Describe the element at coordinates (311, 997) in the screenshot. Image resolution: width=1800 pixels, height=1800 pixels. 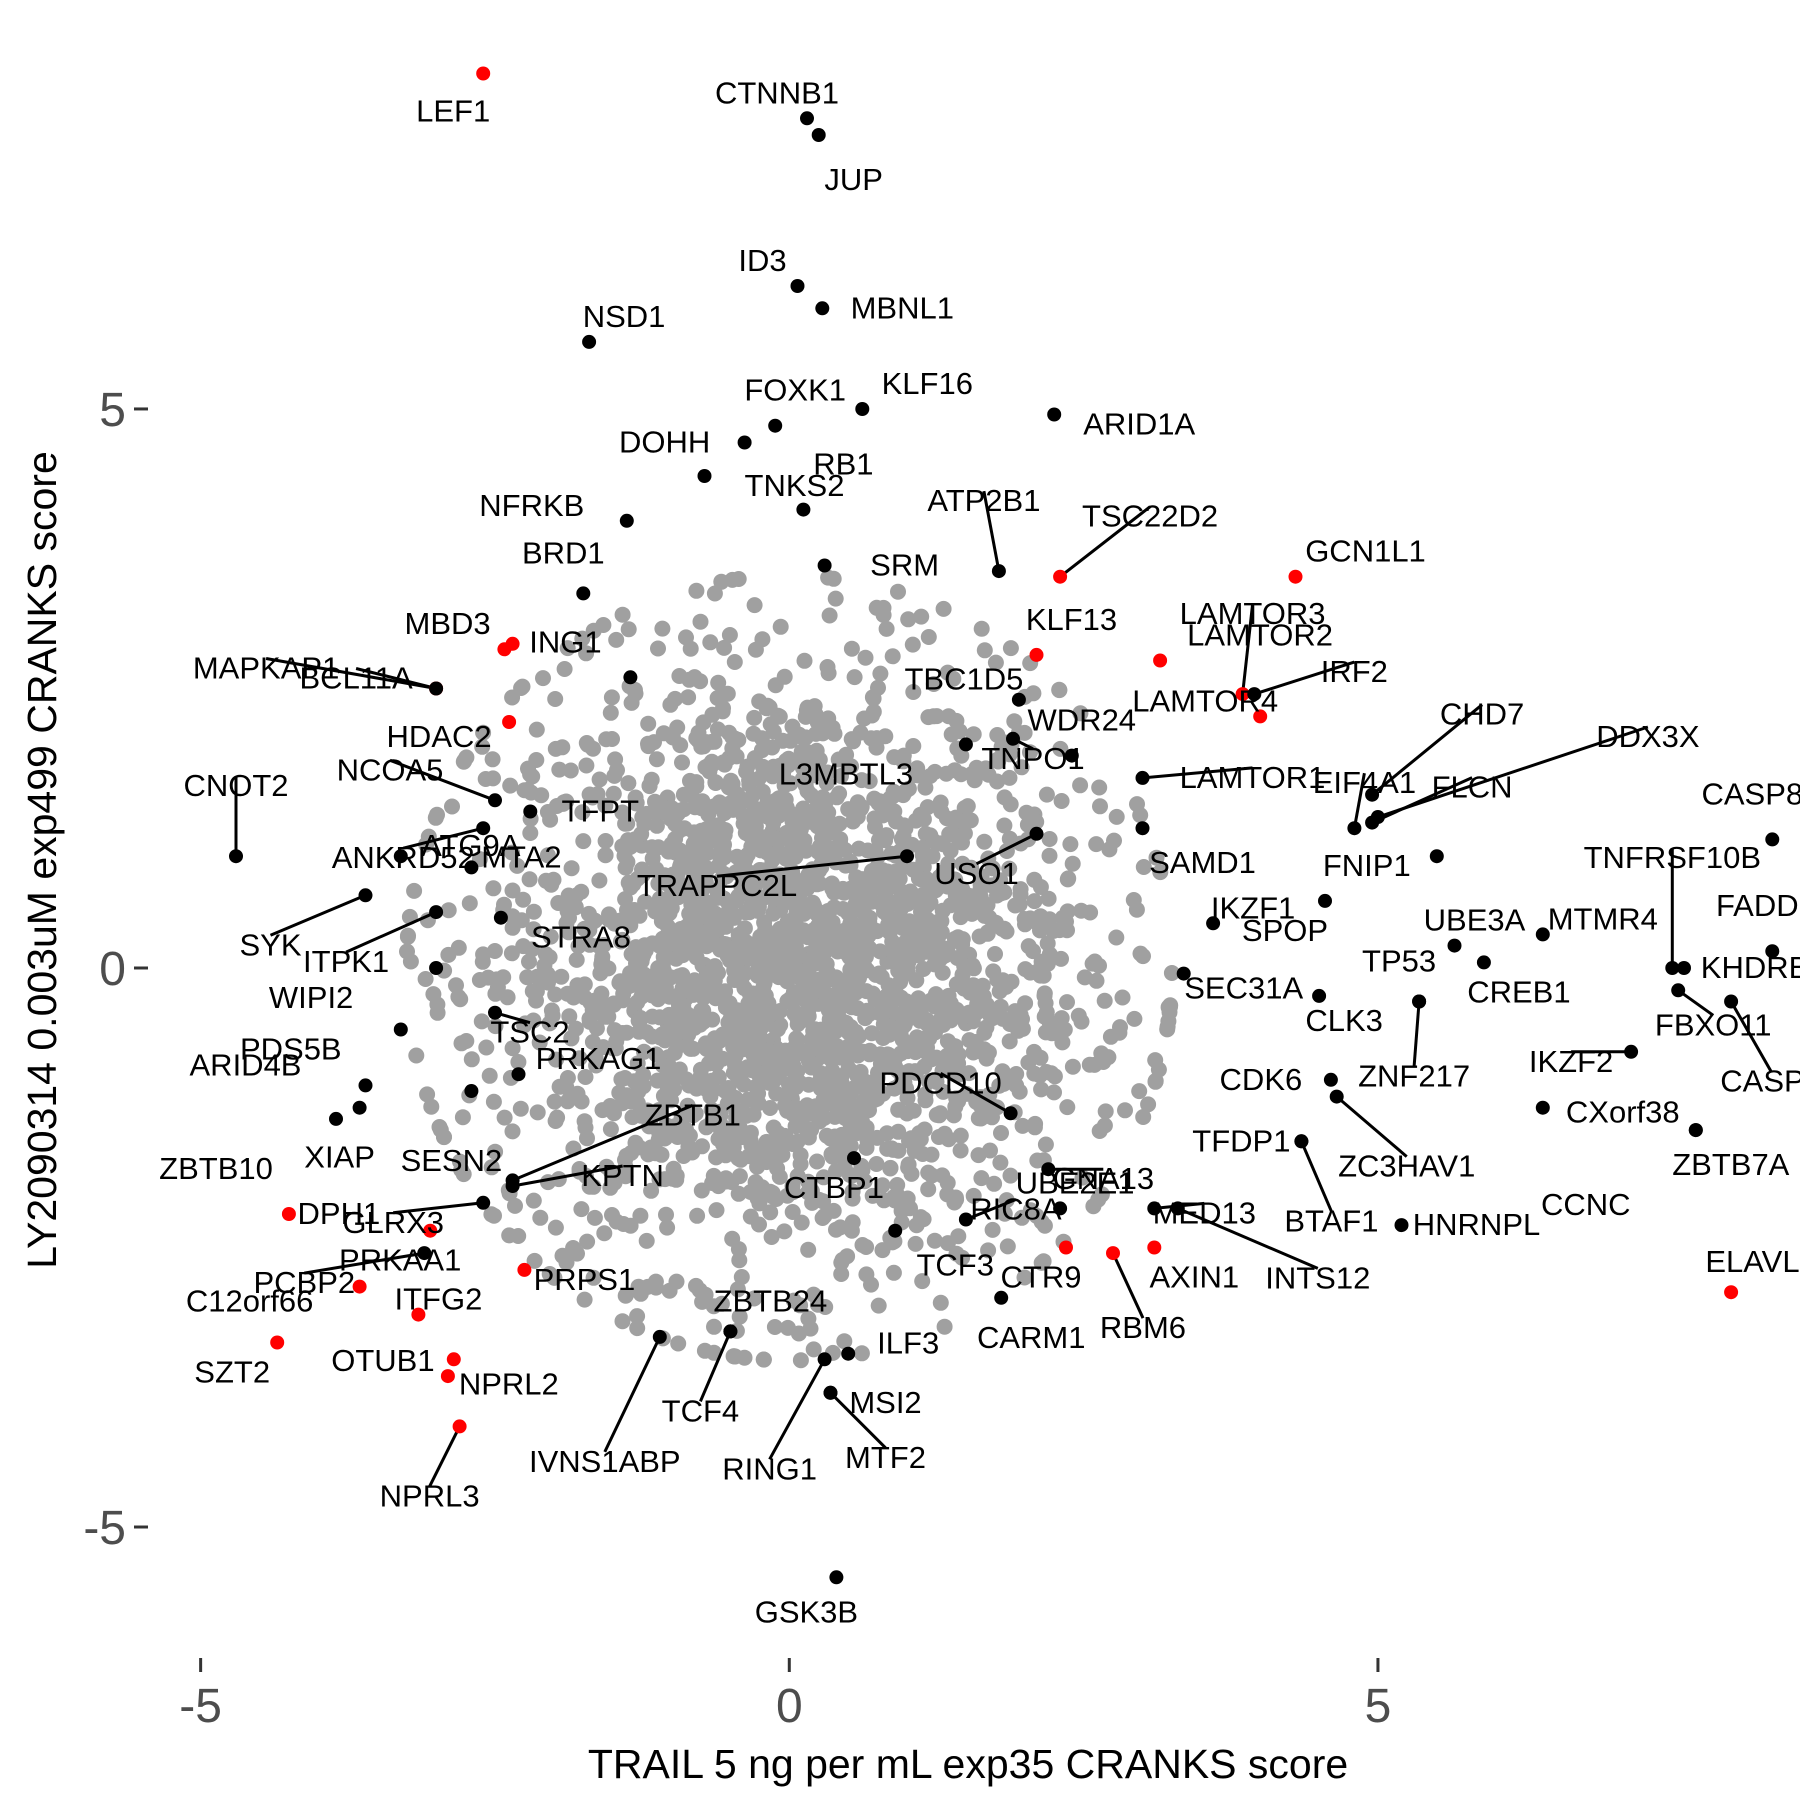
I see `gene-label: WIPI2` at that location.